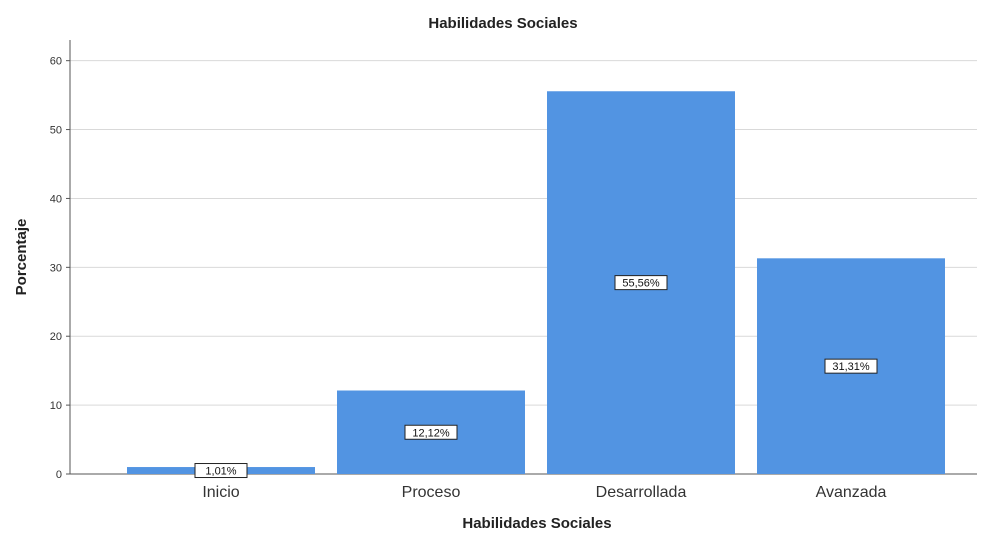 This screenshot has width=988, height=533. I want to click on y-tick-labels: 0 10 20 30 40 50 60, so click(60, 268).